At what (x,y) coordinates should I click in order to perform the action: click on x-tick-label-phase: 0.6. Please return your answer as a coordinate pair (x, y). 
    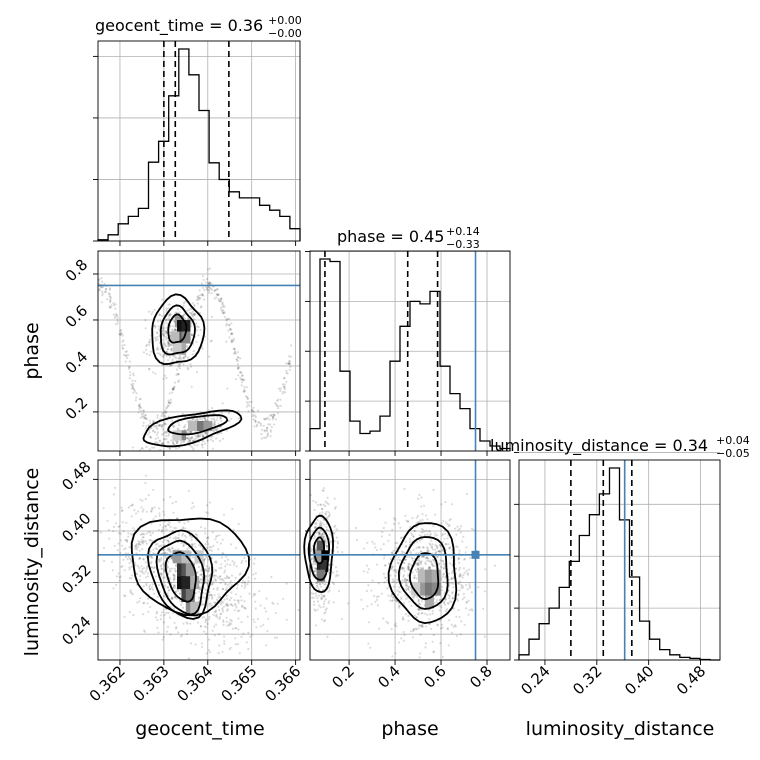
    Looking at the image, I should click on (435, 677).